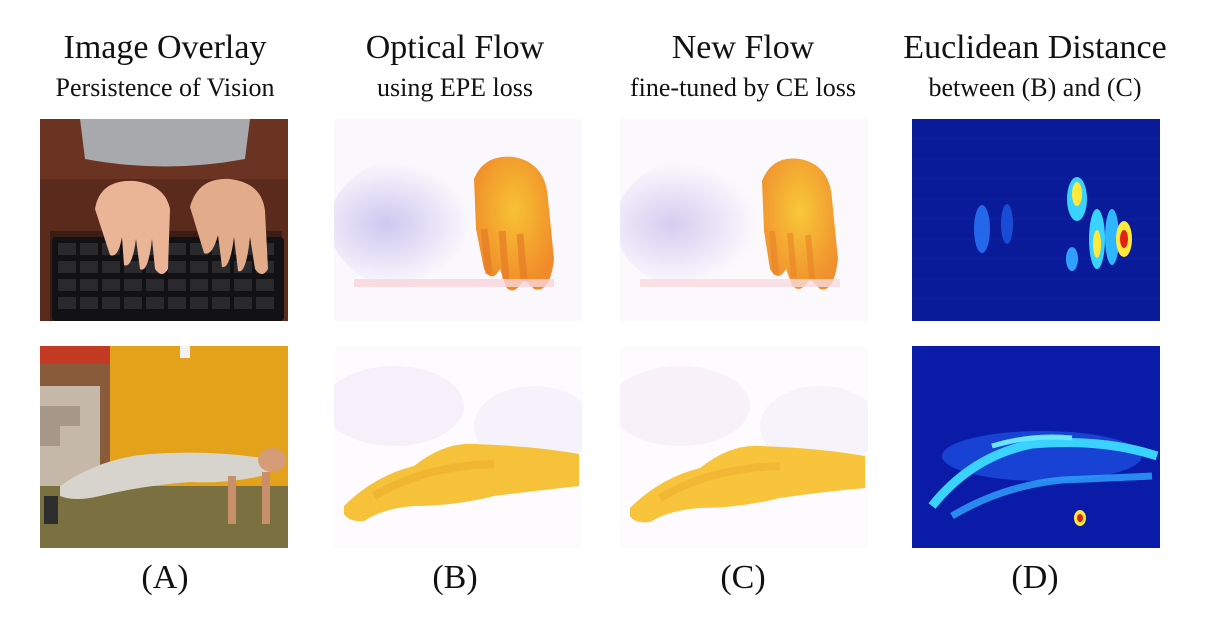  Describe the element at coordinates (164, 447) in the screenshot. I see `pushup-overlay-image` at that location.